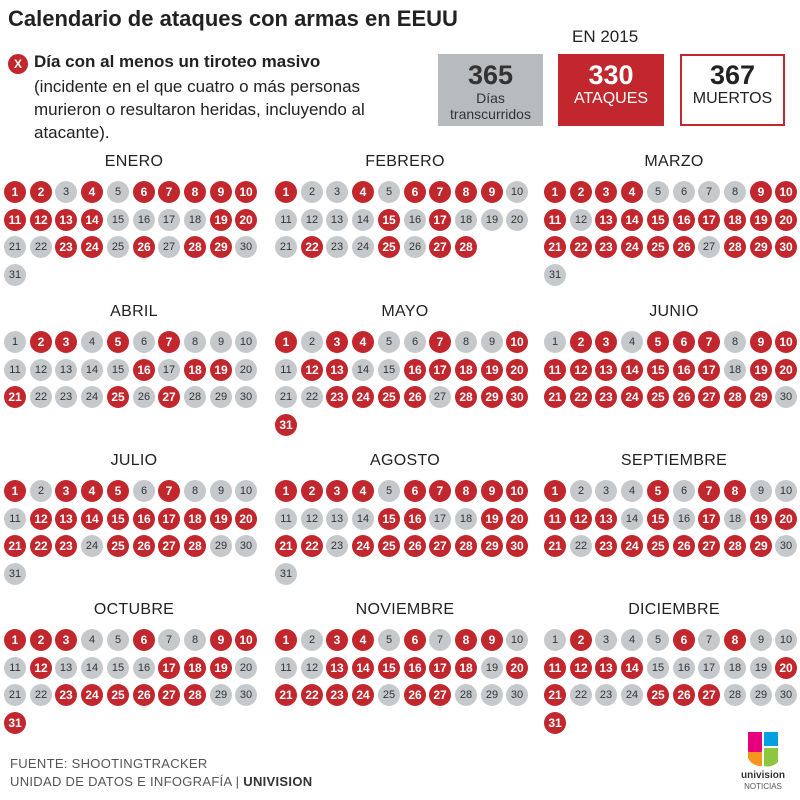  What do you see at coordinates (195, 491) in the screenshot?
I see `calm-day: 8` at bounding box center [195, 491].